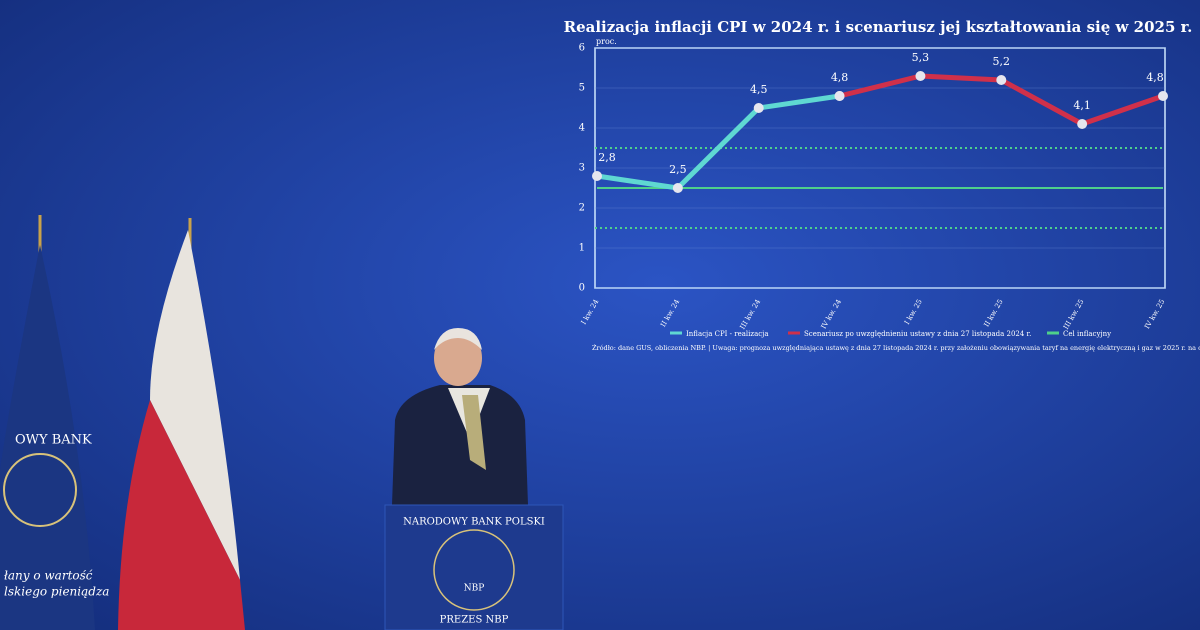 The height and width of the screenshot is (630, 1200). Describe the element at coordinates (582, 208) in the screenshot. I see `y-tick-label: 2` at that location.